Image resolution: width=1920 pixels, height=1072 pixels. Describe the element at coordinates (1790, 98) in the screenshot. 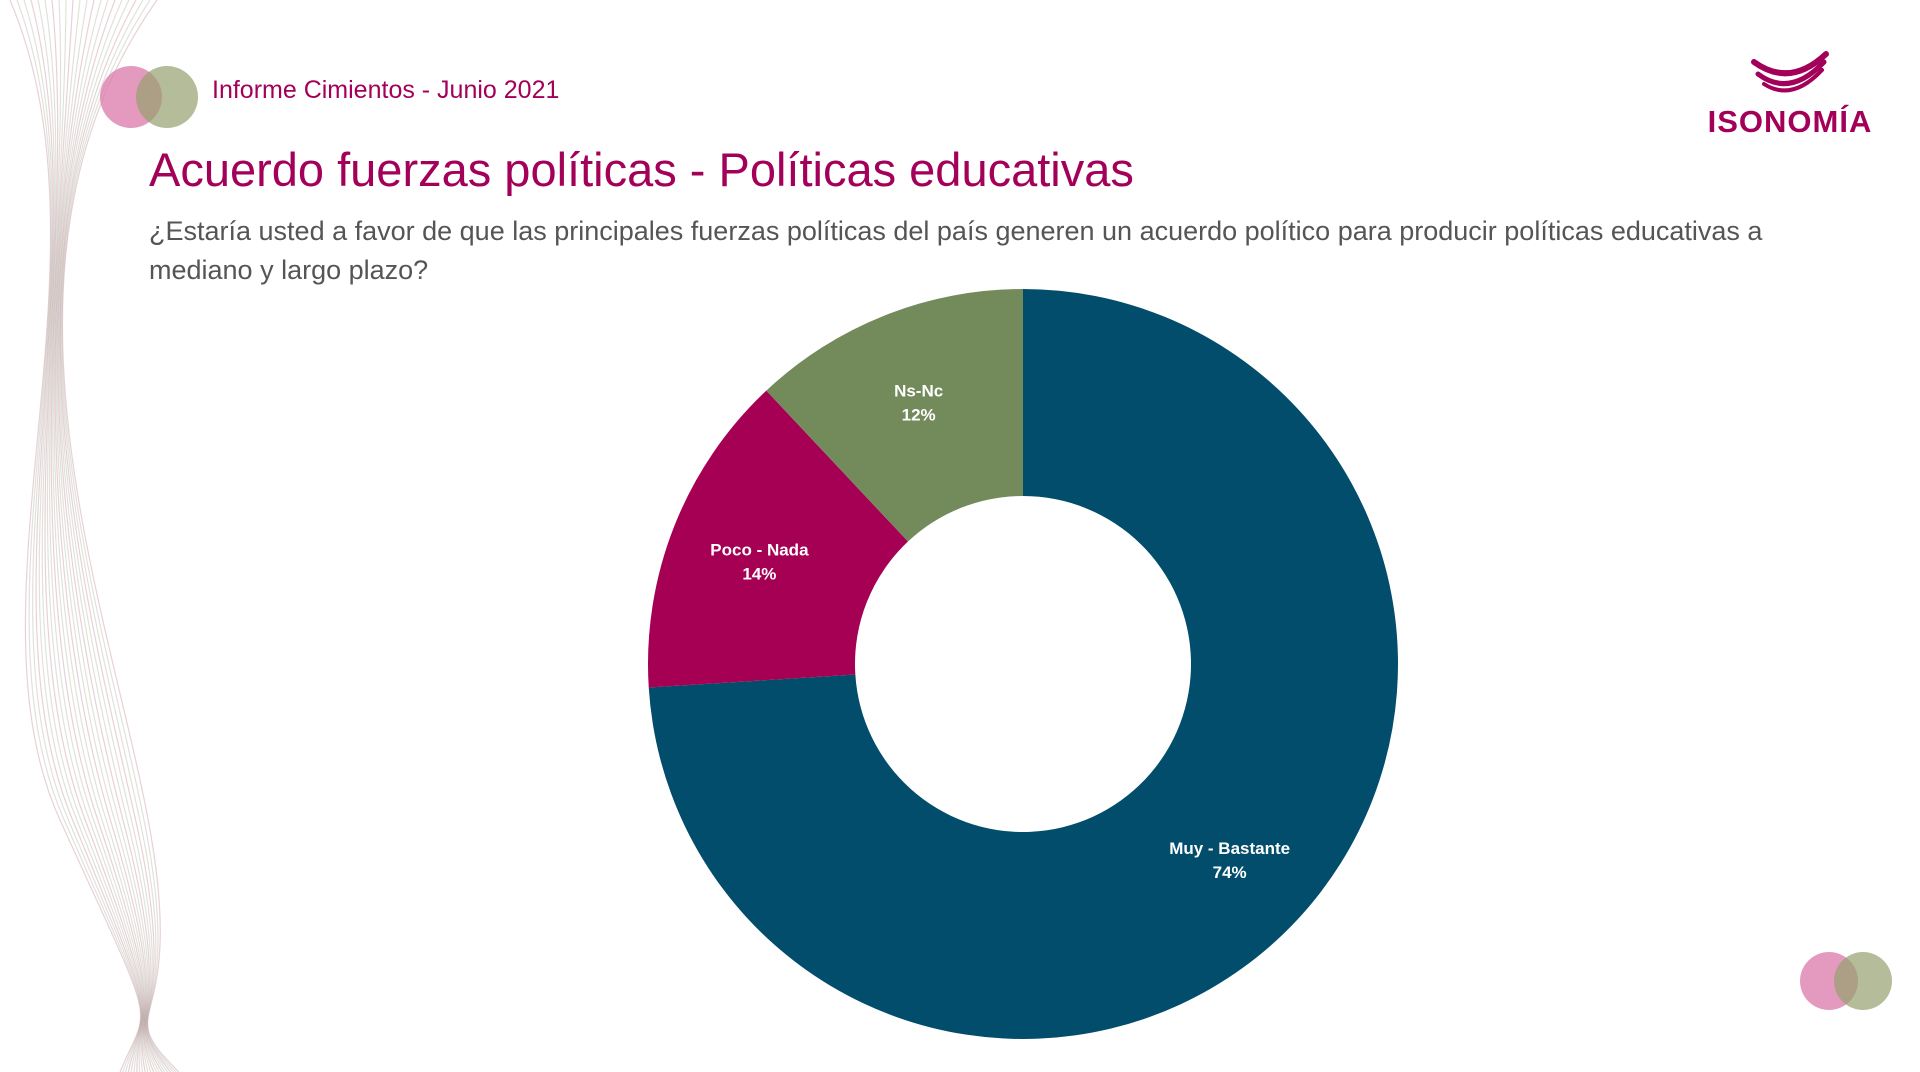

I see `brand-logo: ISONOMÍA` at that location.